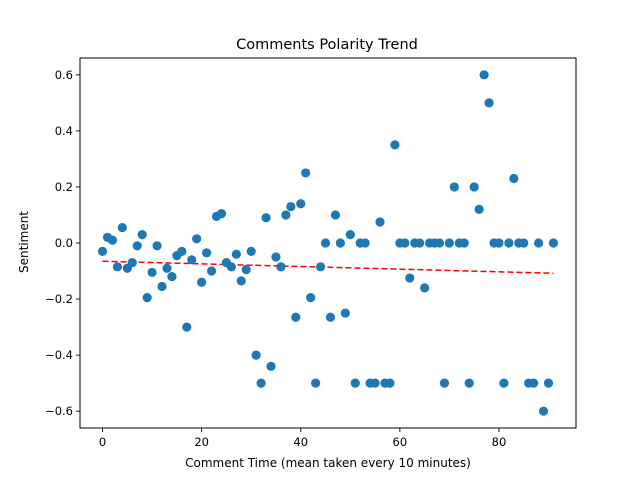  What do you see at coordinates (400, 442) in the screenshot?
I see `x-tick-label: 60` at bounding box center [400, 442].